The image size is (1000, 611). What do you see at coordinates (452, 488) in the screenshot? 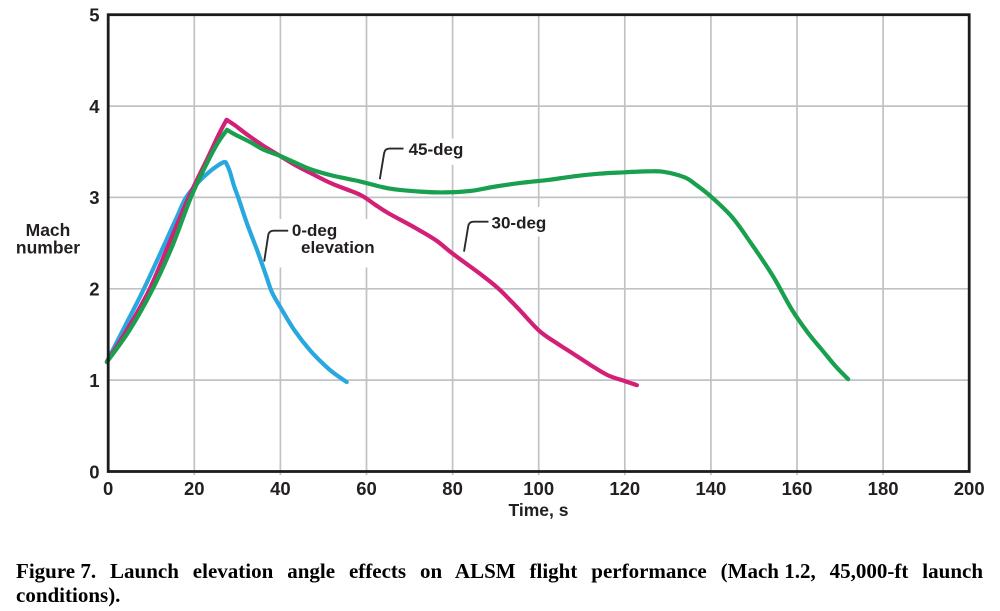
I see `svg-text: 80` at bounding box center [452, 488].